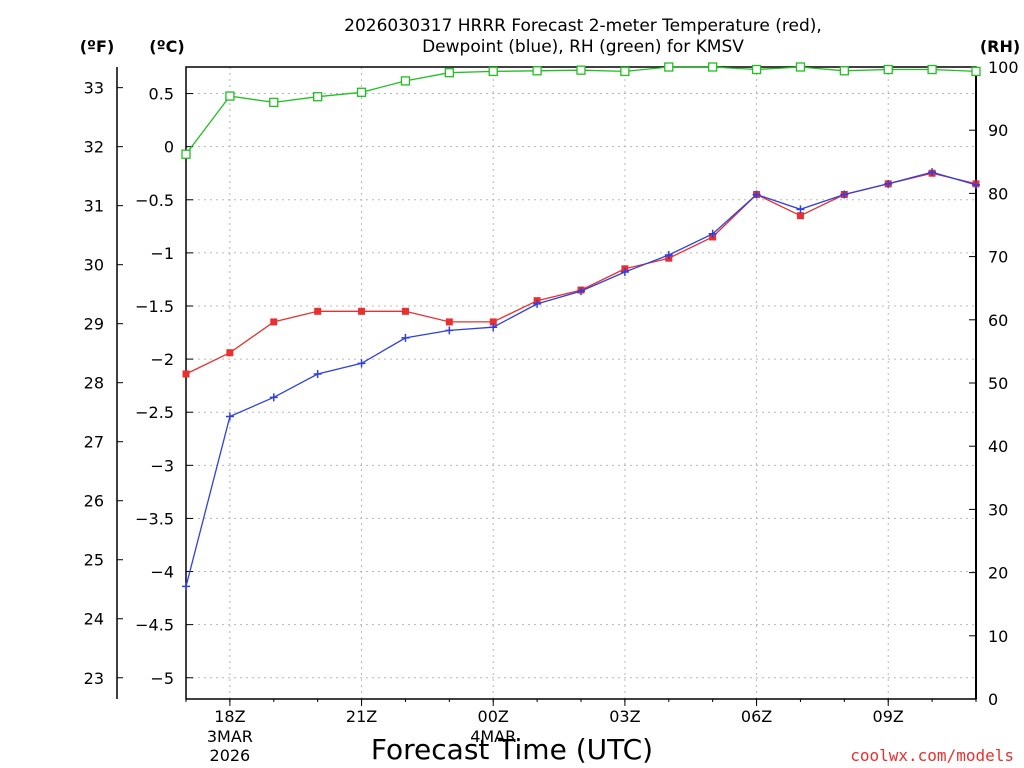 The height and width of the screenshot is (768, 1024). What do you see at coordinates (162, 678) in the screenshot?
I see `celsius-tick-label: −5` at bounding box center [162, 678].